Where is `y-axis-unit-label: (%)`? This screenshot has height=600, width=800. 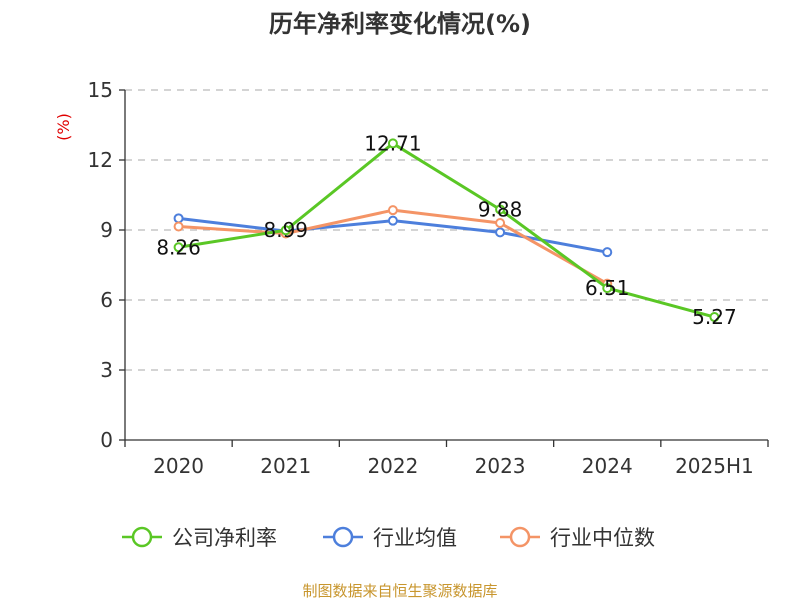
y-axis-unit-label: (%) is located at coordinates (63, 127).